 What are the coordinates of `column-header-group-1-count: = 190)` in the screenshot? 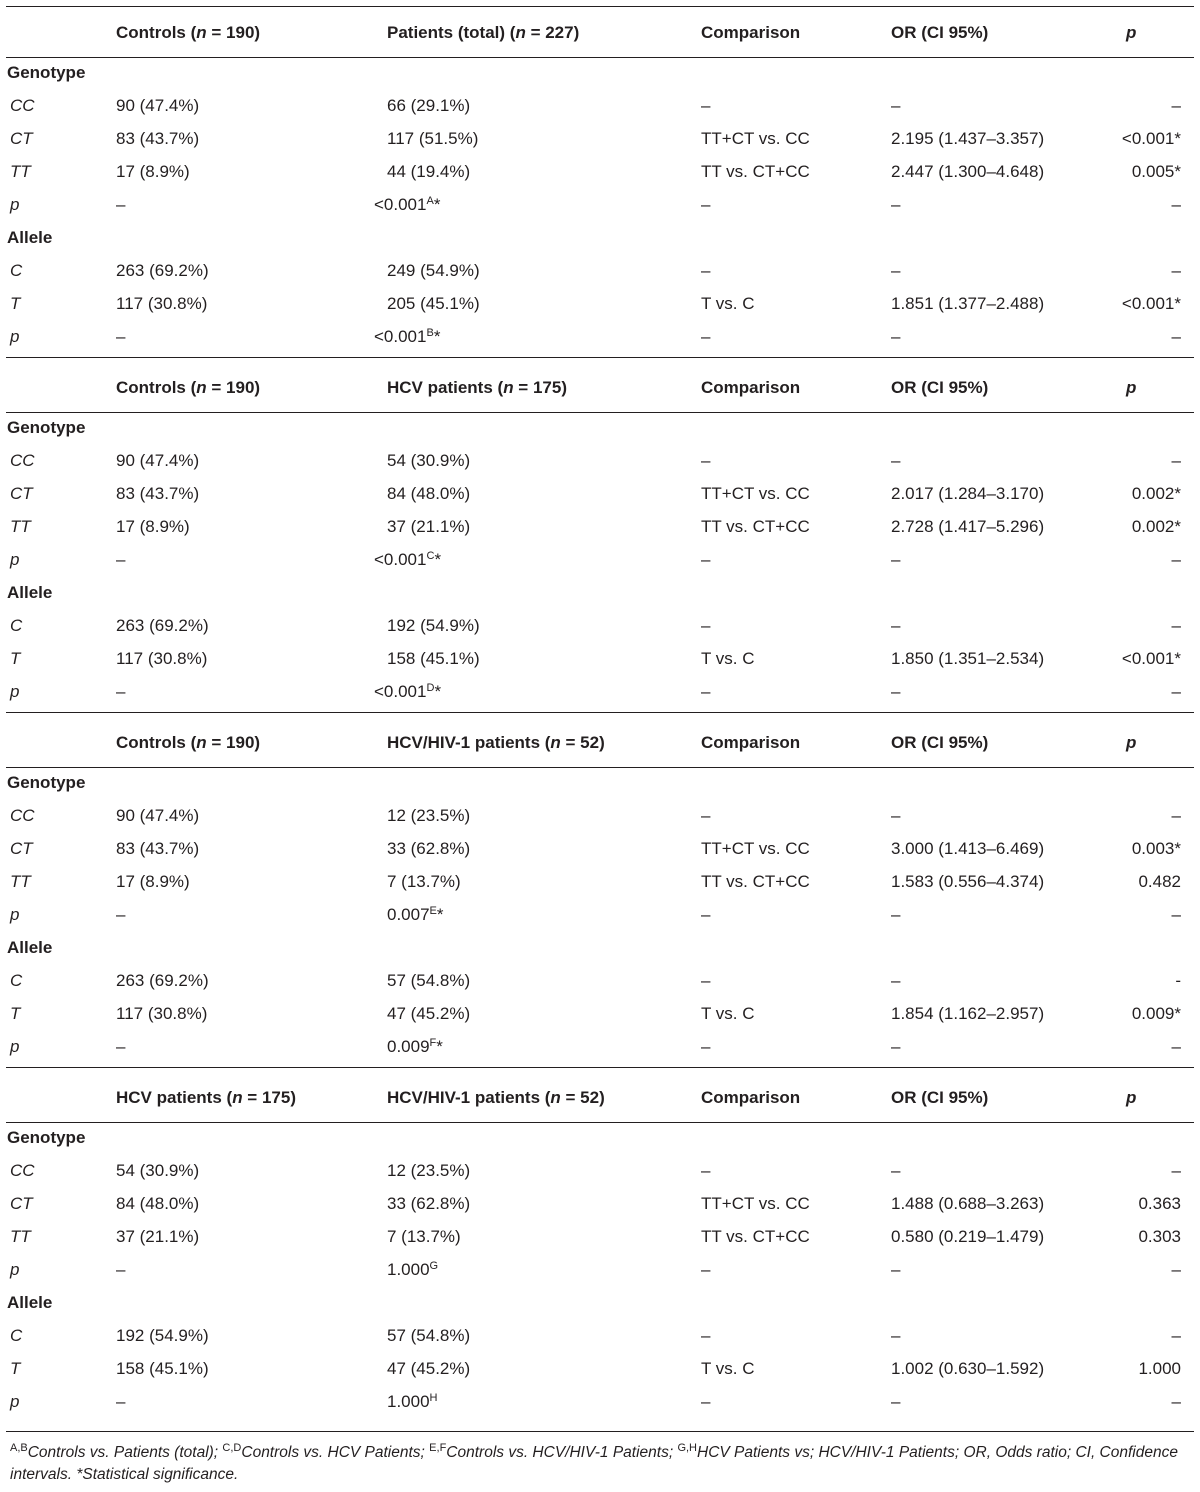 It's located at (233, 387).